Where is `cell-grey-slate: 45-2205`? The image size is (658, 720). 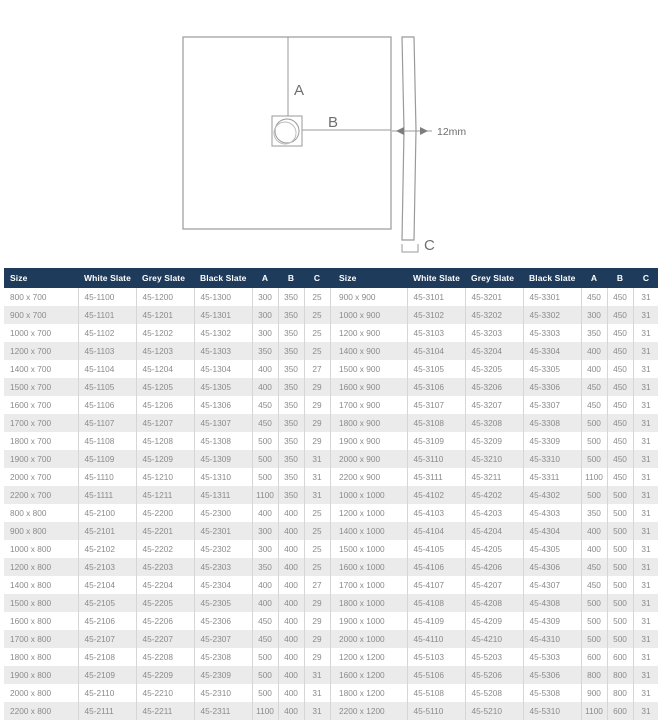 cell-grey-slate: 45-2205 is located at coordinates (165, 603).